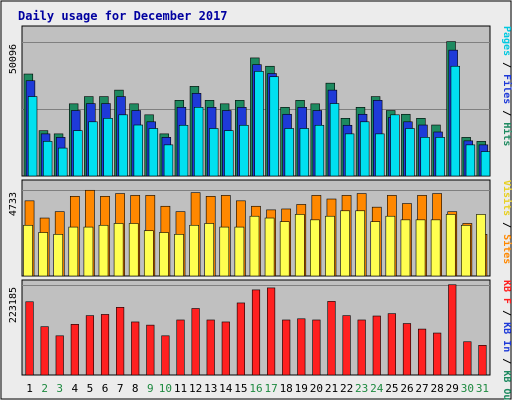 Image resolution: width=512 pixels, height=400 pixels. What do you see at coordinates (421, 388) in the screenshot?
I see `x-tick-label-day-27: 27` at bounding box center [421, 388].